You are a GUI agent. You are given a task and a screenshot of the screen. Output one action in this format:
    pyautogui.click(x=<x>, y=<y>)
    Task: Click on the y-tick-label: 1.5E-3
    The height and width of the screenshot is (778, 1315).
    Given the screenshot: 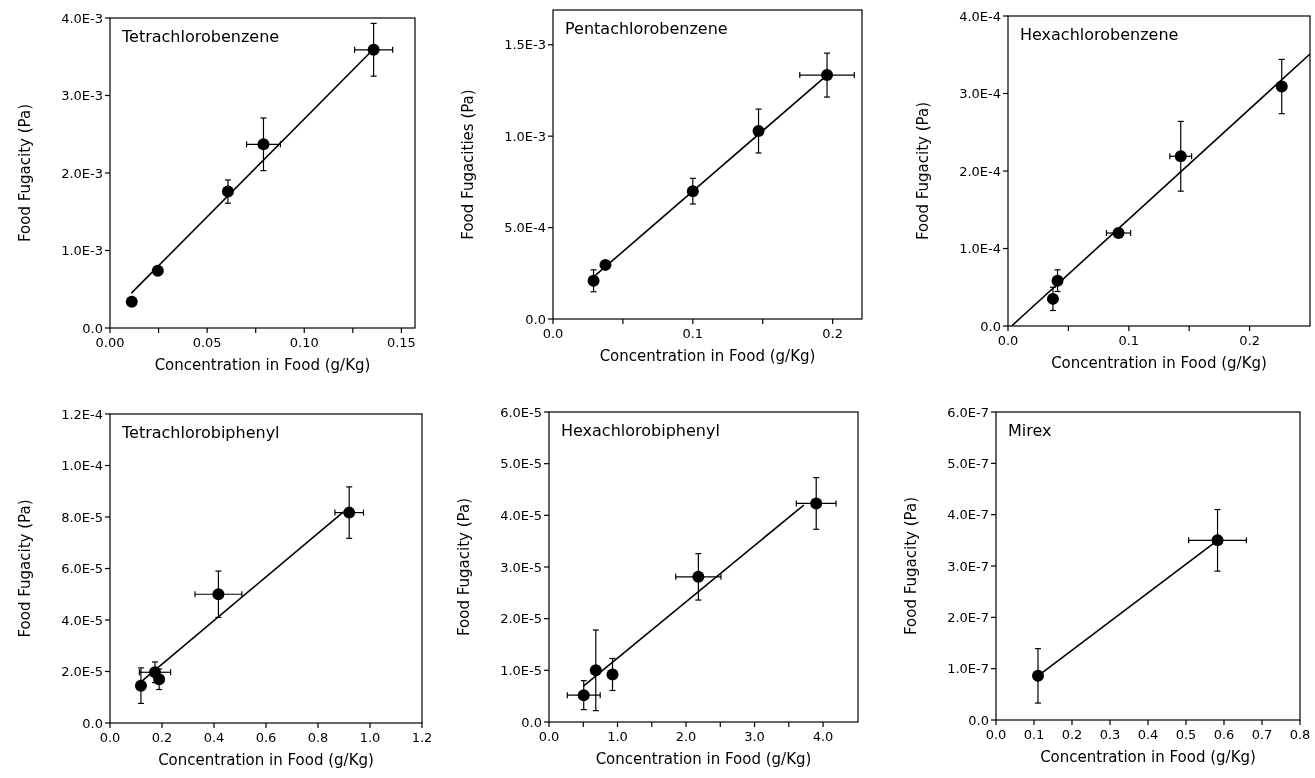 What is the action you would take?
    pyautogui.click(x=525, y=45)
    